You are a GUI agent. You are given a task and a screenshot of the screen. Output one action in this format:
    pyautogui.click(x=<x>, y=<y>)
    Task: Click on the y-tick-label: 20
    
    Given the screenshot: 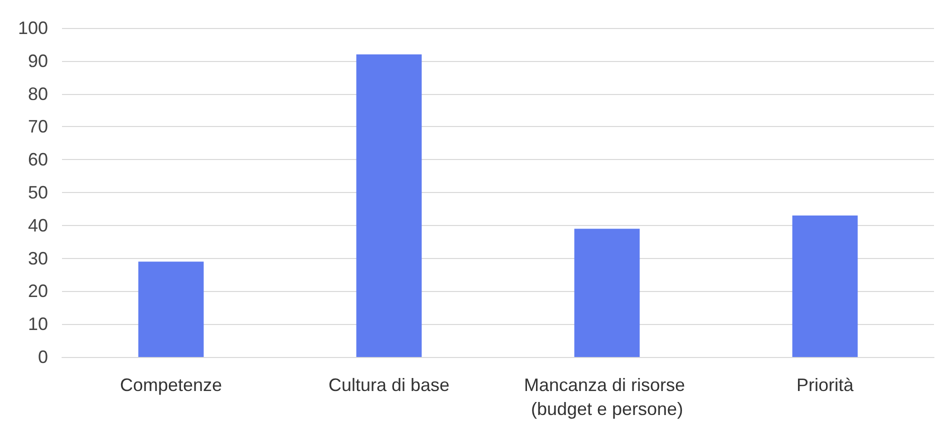 What is the action you would take?
    pyautogui.click(x=38, y=291)
    